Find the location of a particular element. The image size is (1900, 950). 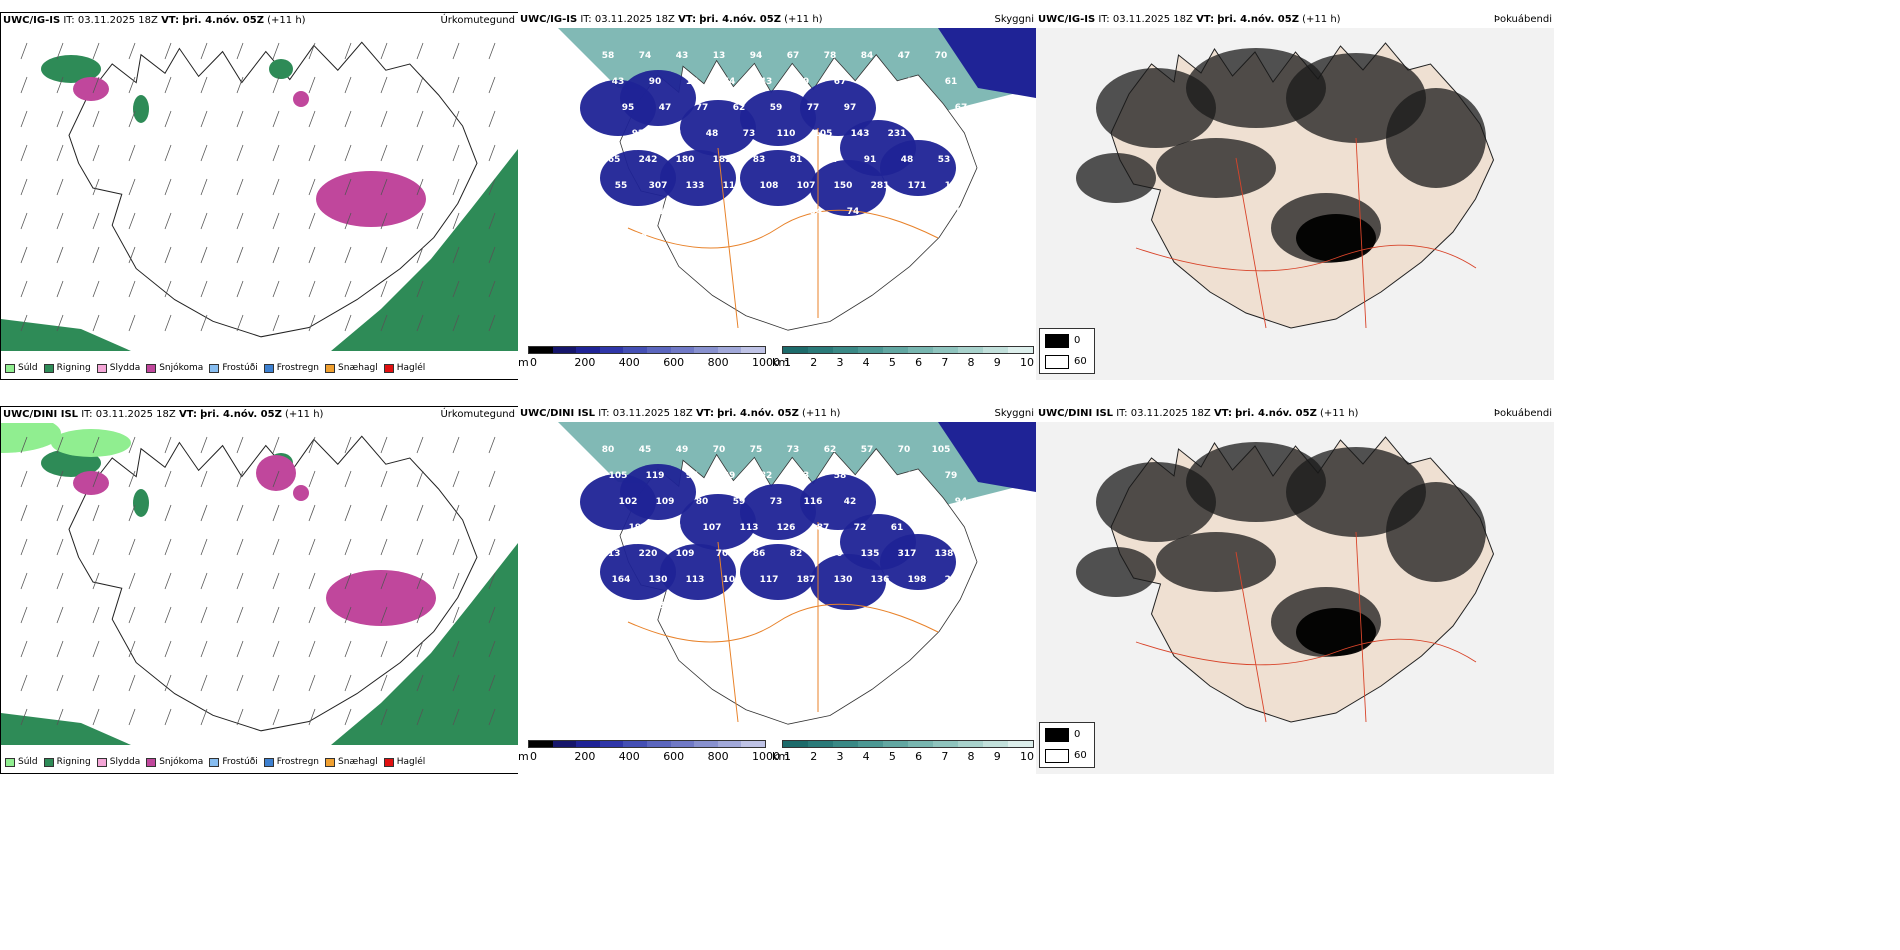

ceiling-value-label: 84 is located at coordinates (867, 56).